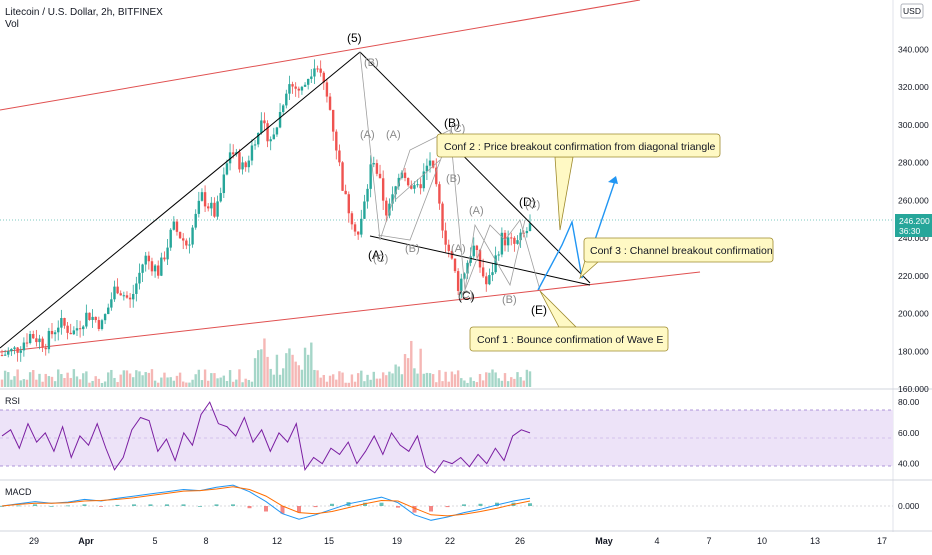  What do you see at coordinates (913, 87) in the screenshot?
I see `price-tick-label: 320.000` at bounding box center [913, 87].